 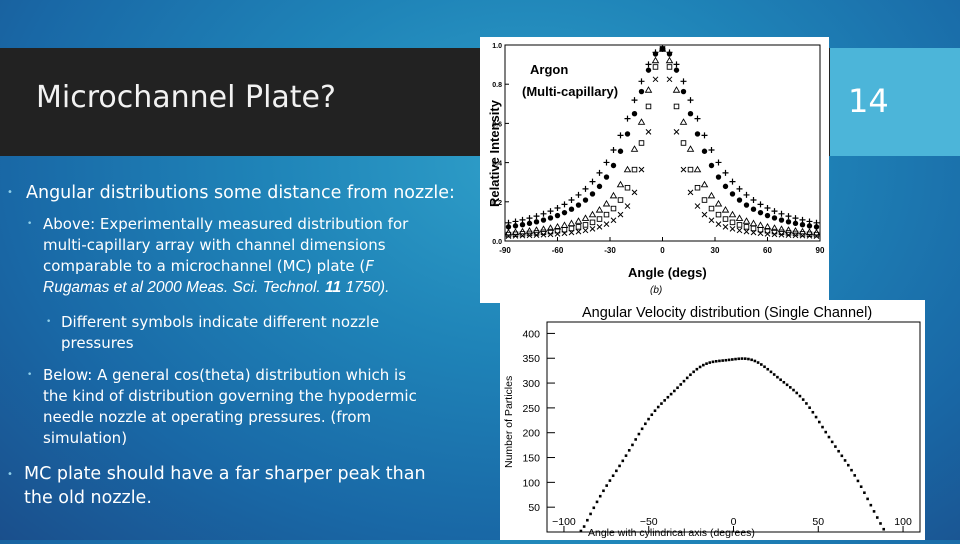 What do you see at coordinates (186, 97) in the screenshot?
I see `slide-title: Microchannel Plate?` at bounding box center [186, 97].